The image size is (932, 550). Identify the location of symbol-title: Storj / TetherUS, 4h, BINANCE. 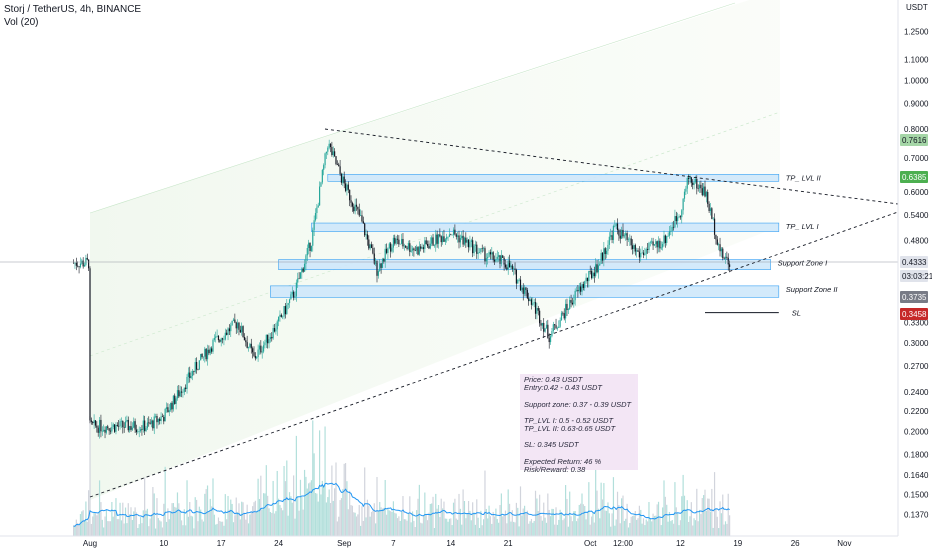
(73, 9).